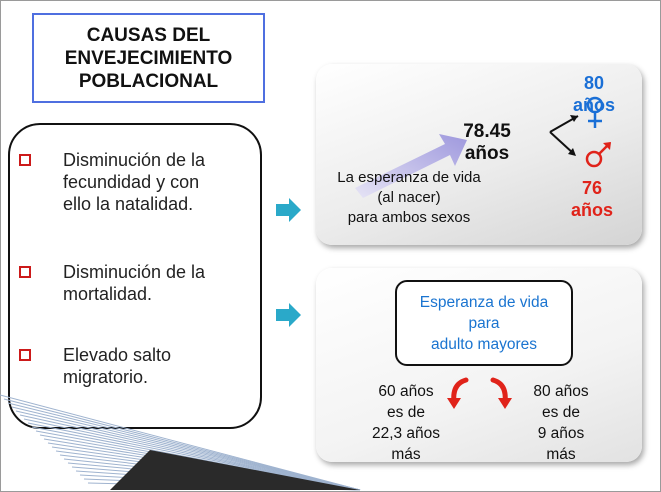 The height and width of the screenshot is (492, 661). Describe the element at coordinates (594, 94) in the screenshot. I see `female-life-expectancy: 80 años` at that location.